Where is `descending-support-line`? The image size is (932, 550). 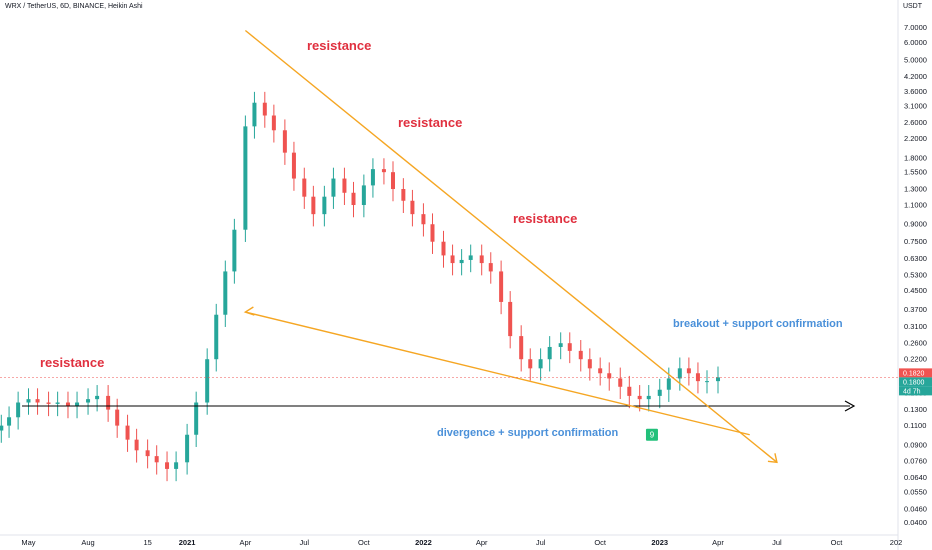
descending-support-line is located at coordinates (497, 373).